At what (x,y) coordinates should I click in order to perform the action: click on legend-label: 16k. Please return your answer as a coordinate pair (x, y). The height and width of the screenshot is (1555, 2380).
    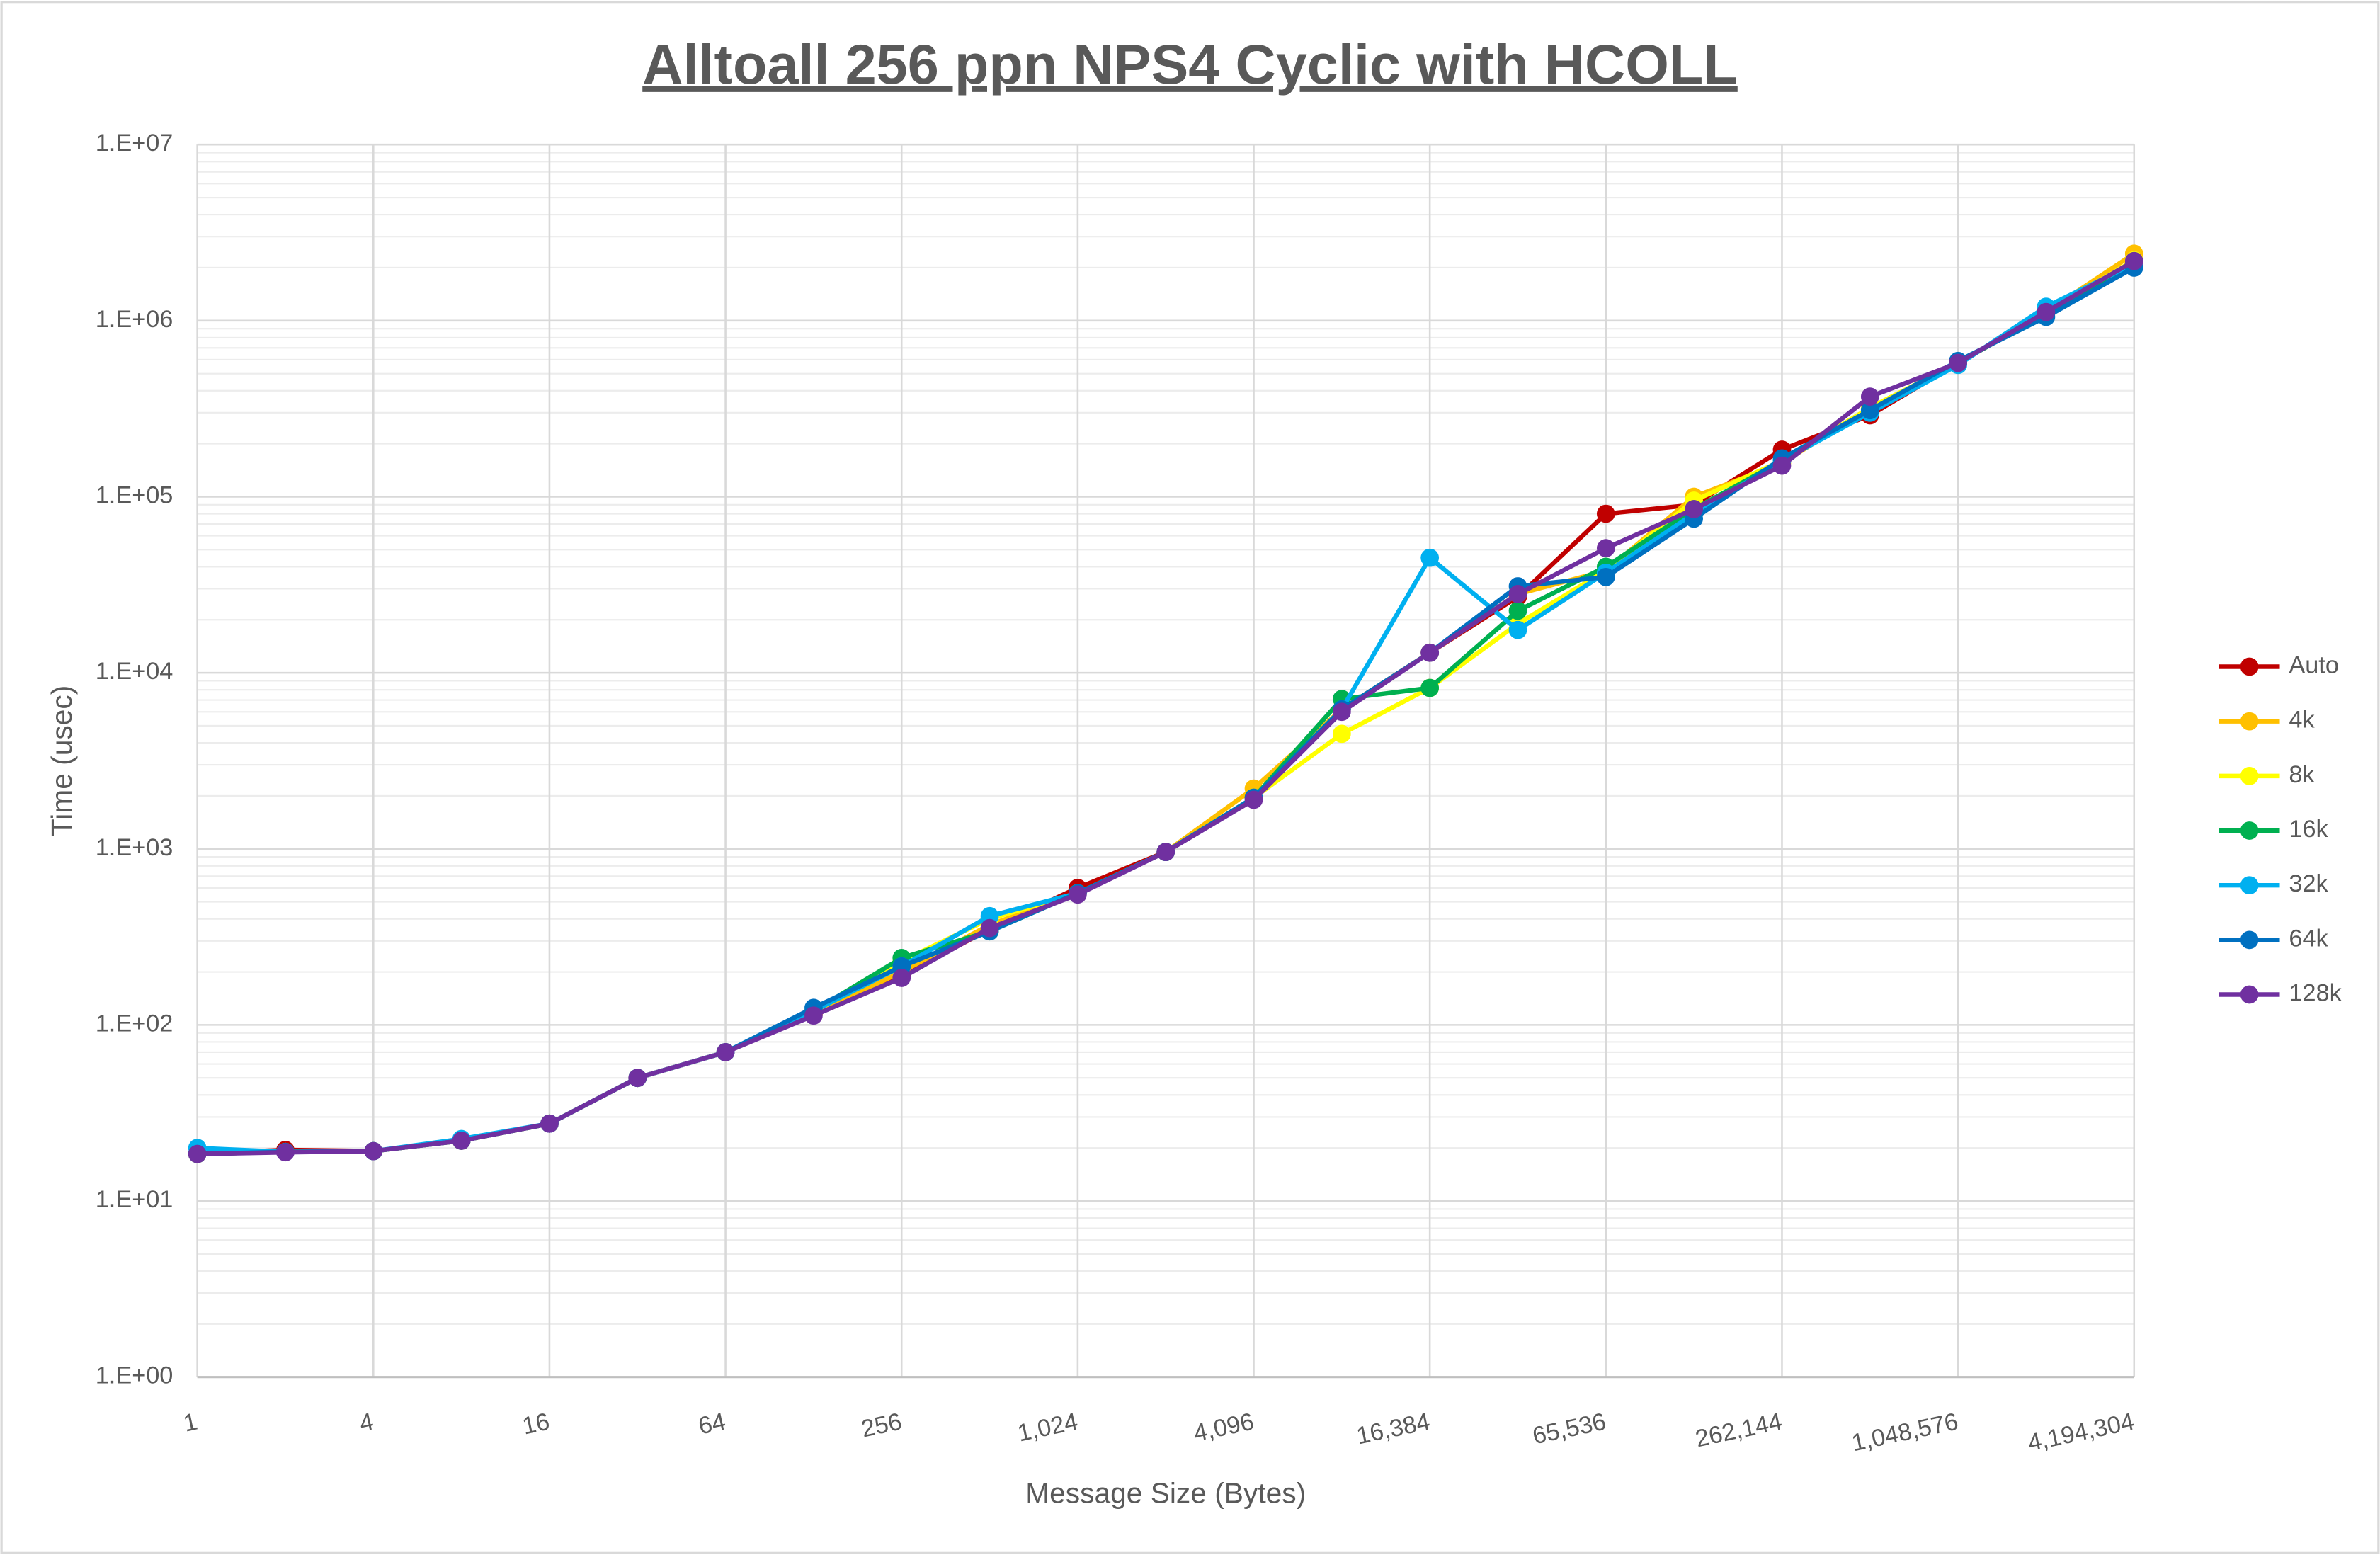
    Looking at the image, I should click on (2308, 830).